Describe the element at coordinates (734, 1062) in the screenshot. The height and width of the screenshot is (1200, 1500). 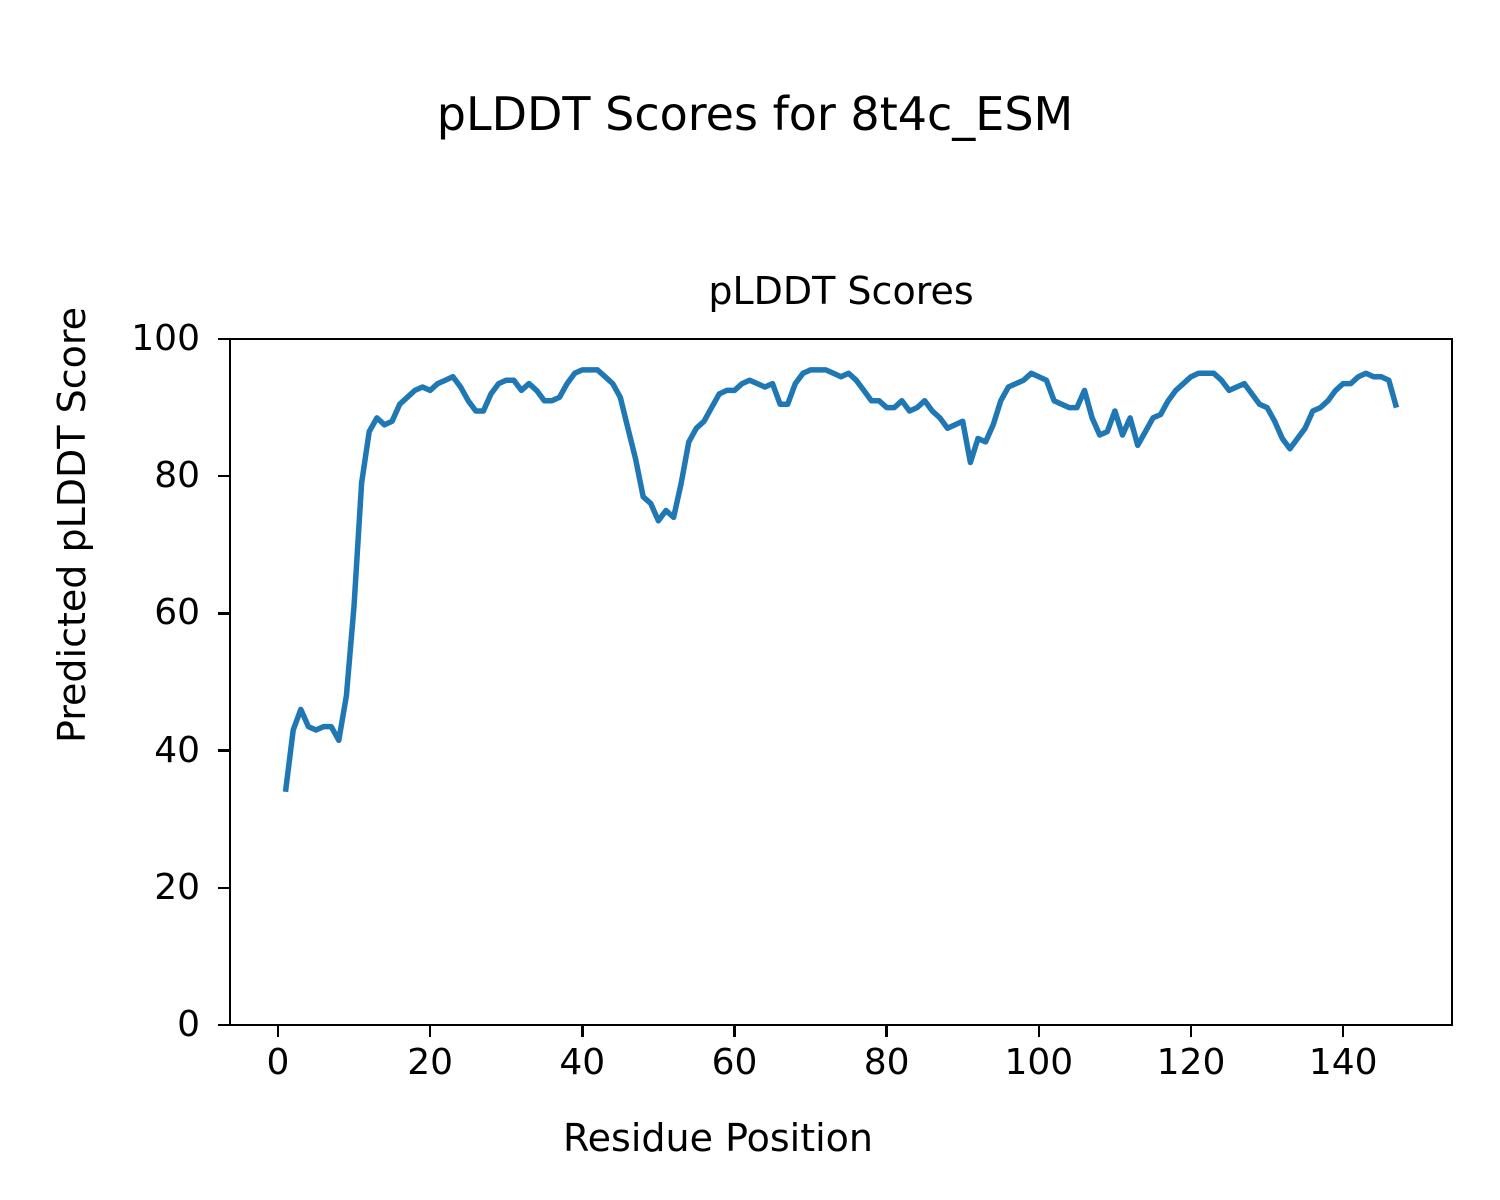
I see `x-tick-label: 60` at that location.